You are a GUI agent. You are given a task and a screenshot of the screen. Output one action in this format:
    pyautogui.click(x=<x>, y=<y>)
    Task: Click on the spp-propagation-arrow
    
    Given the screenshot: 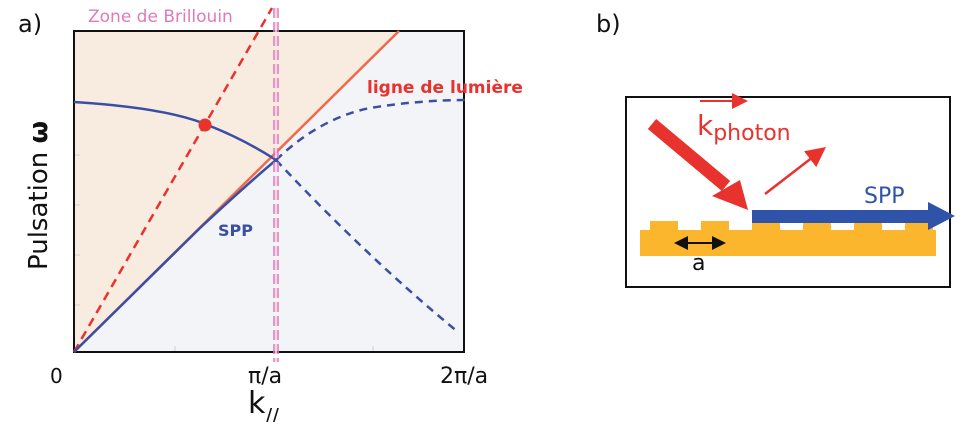 What is the action you would take?
    pyautogui.click(x=853, y=216)
    